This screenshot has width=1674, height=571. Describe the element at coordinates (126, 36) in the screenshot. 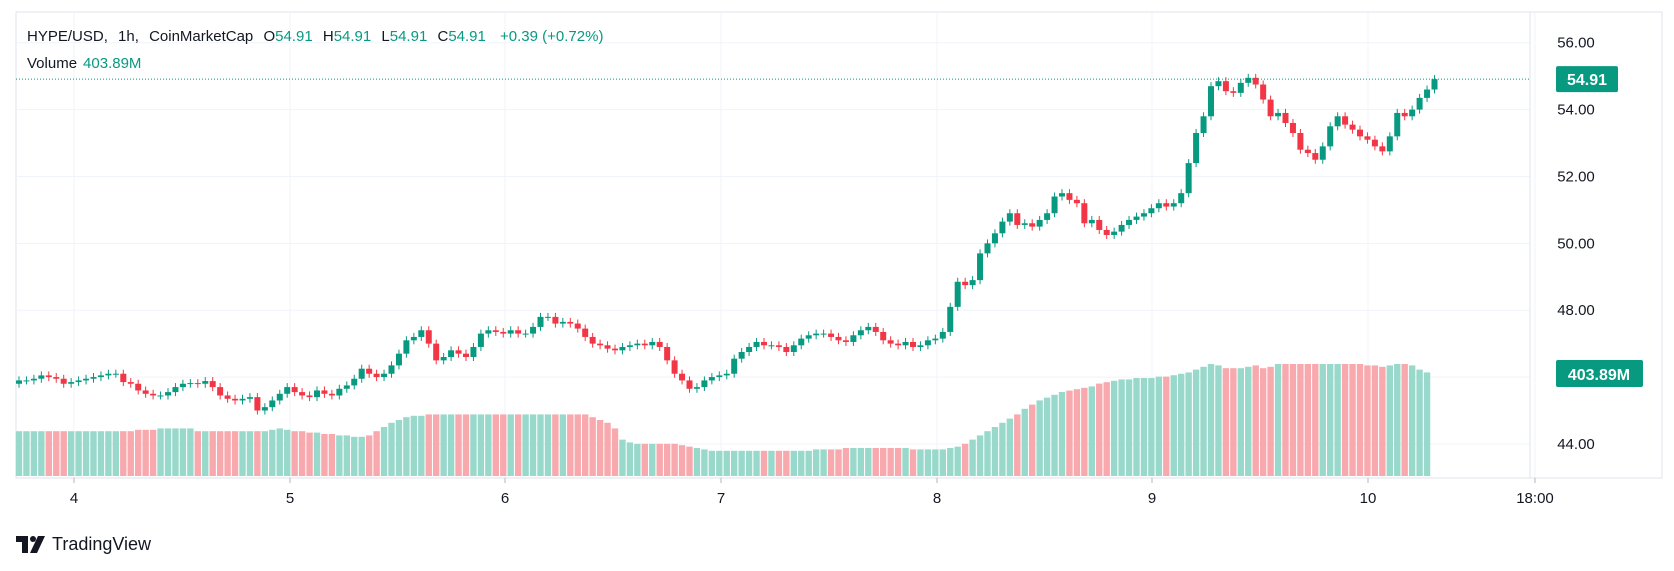

I see `interval-label: 1h` at that location.